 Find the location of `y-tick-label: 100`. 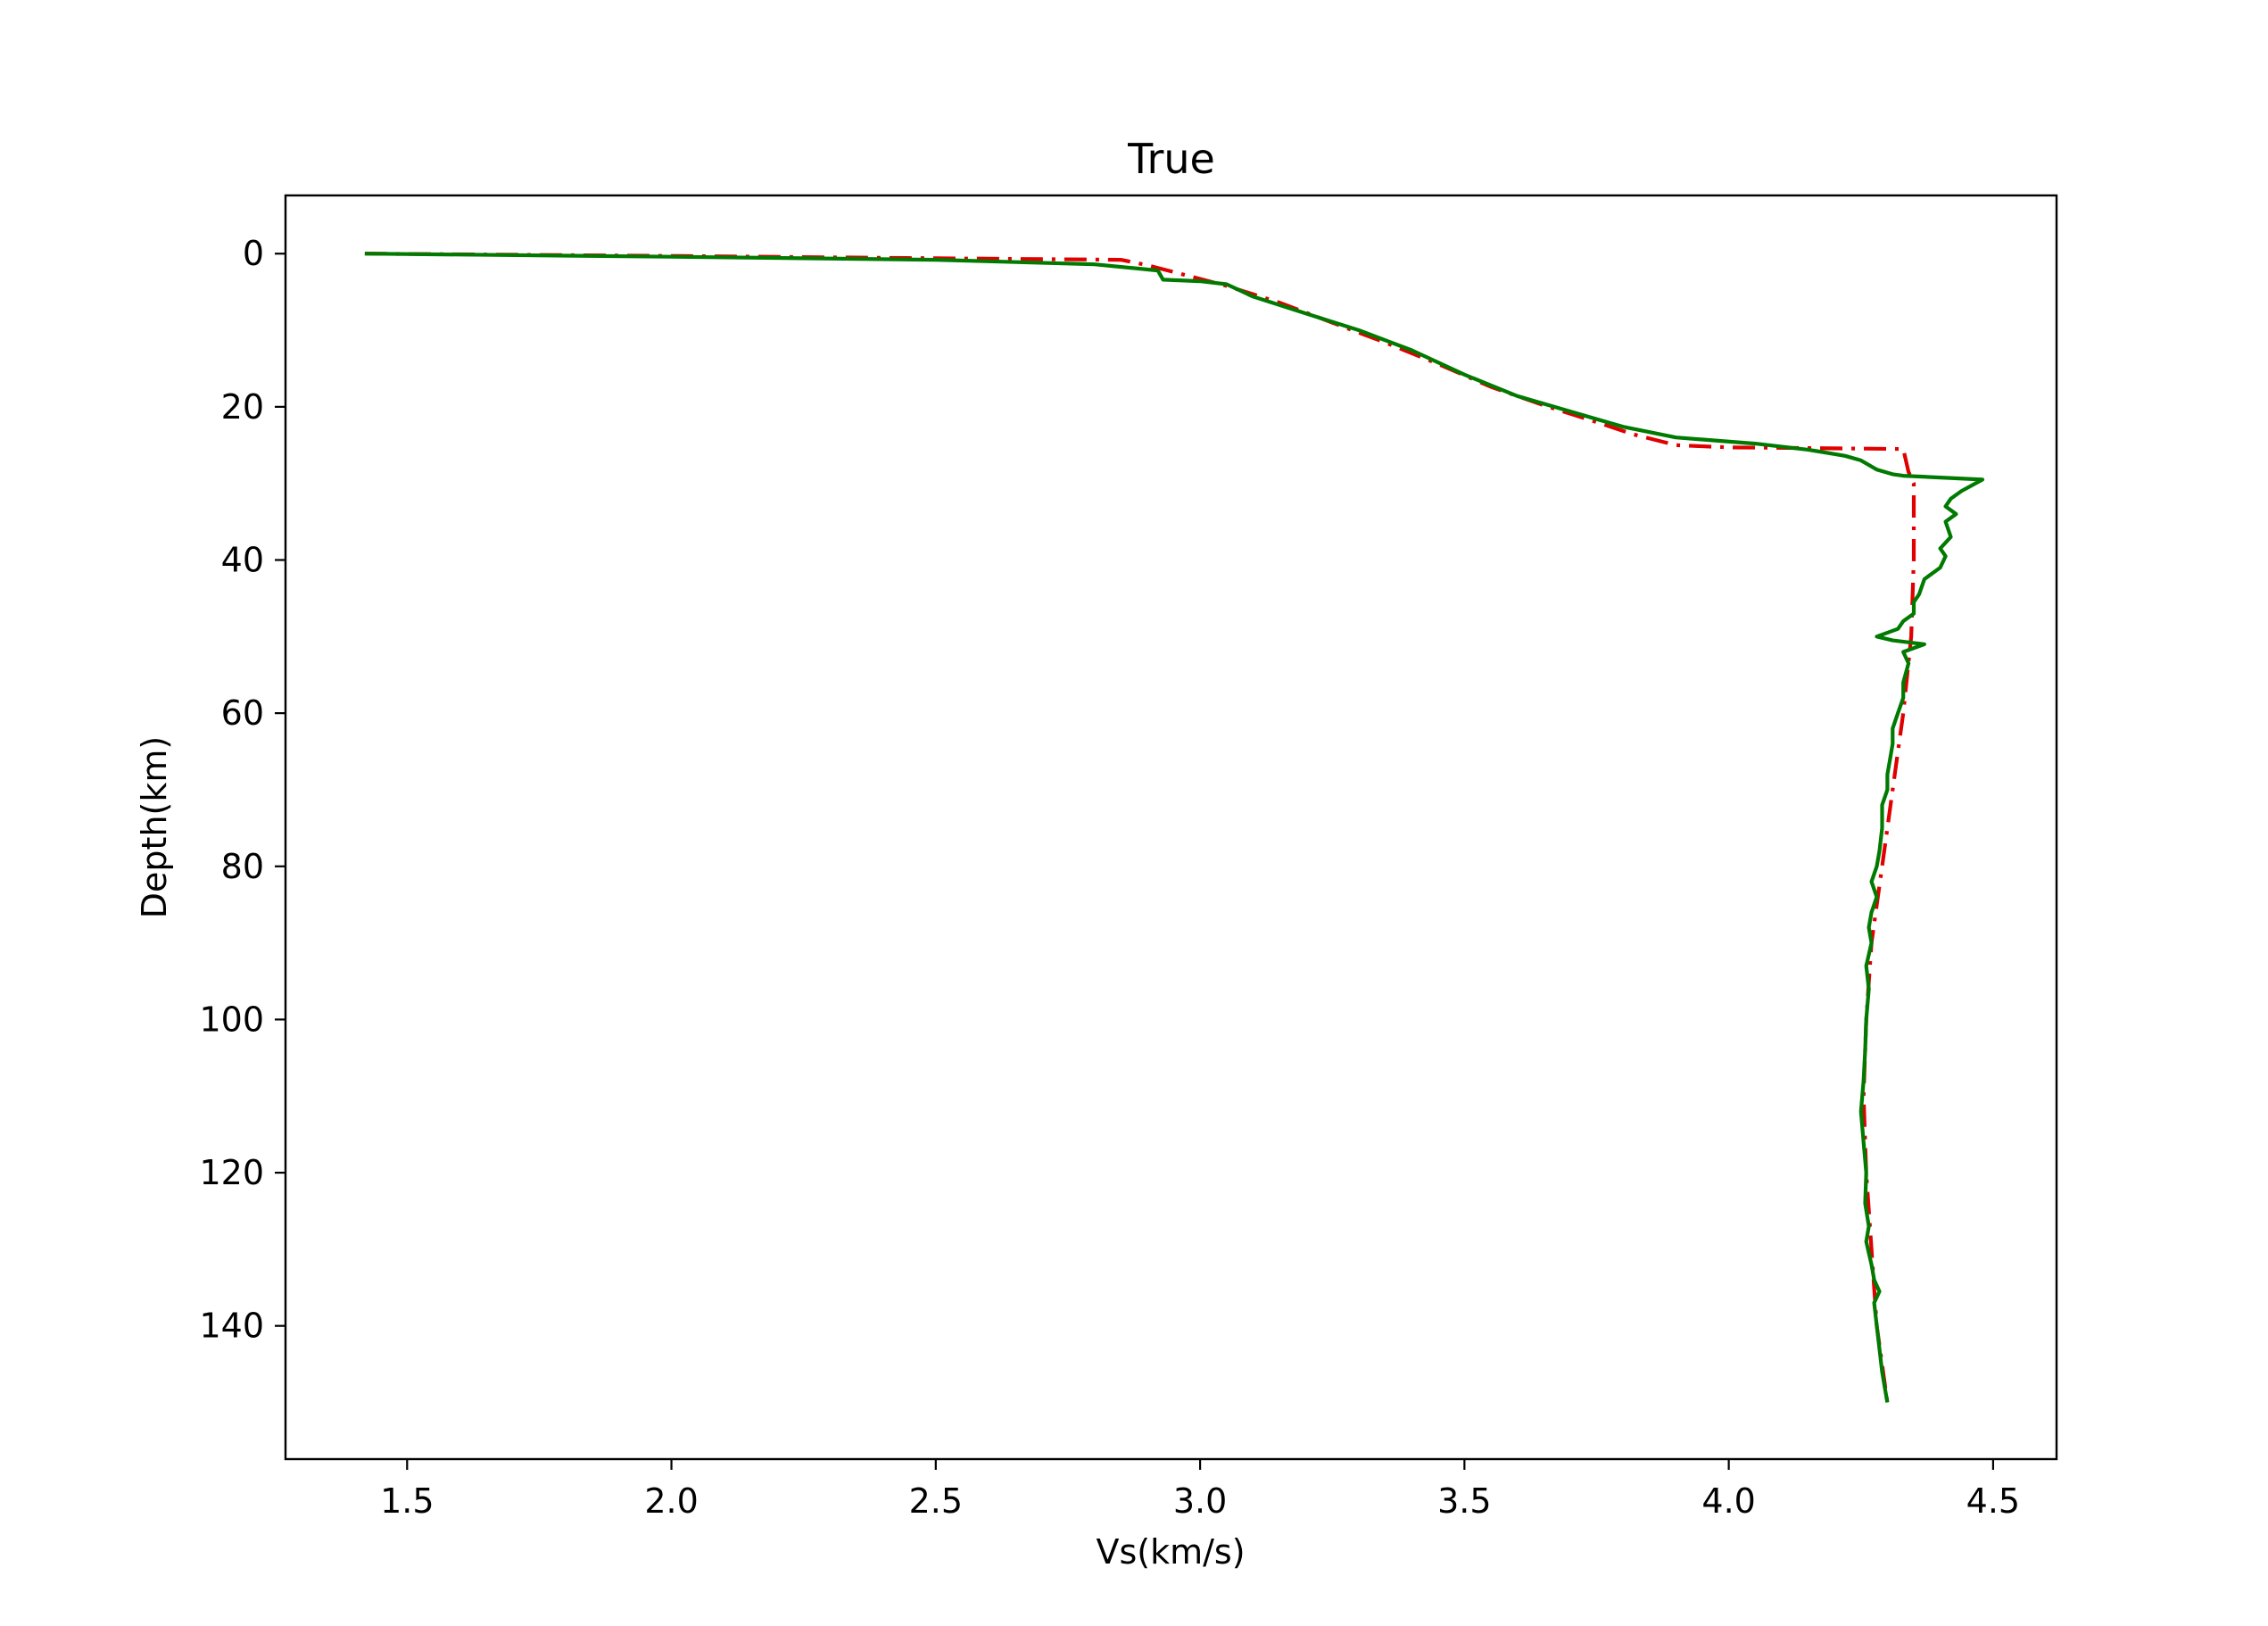

y-tick-label: 100 is located at coordinates (231, 1019).